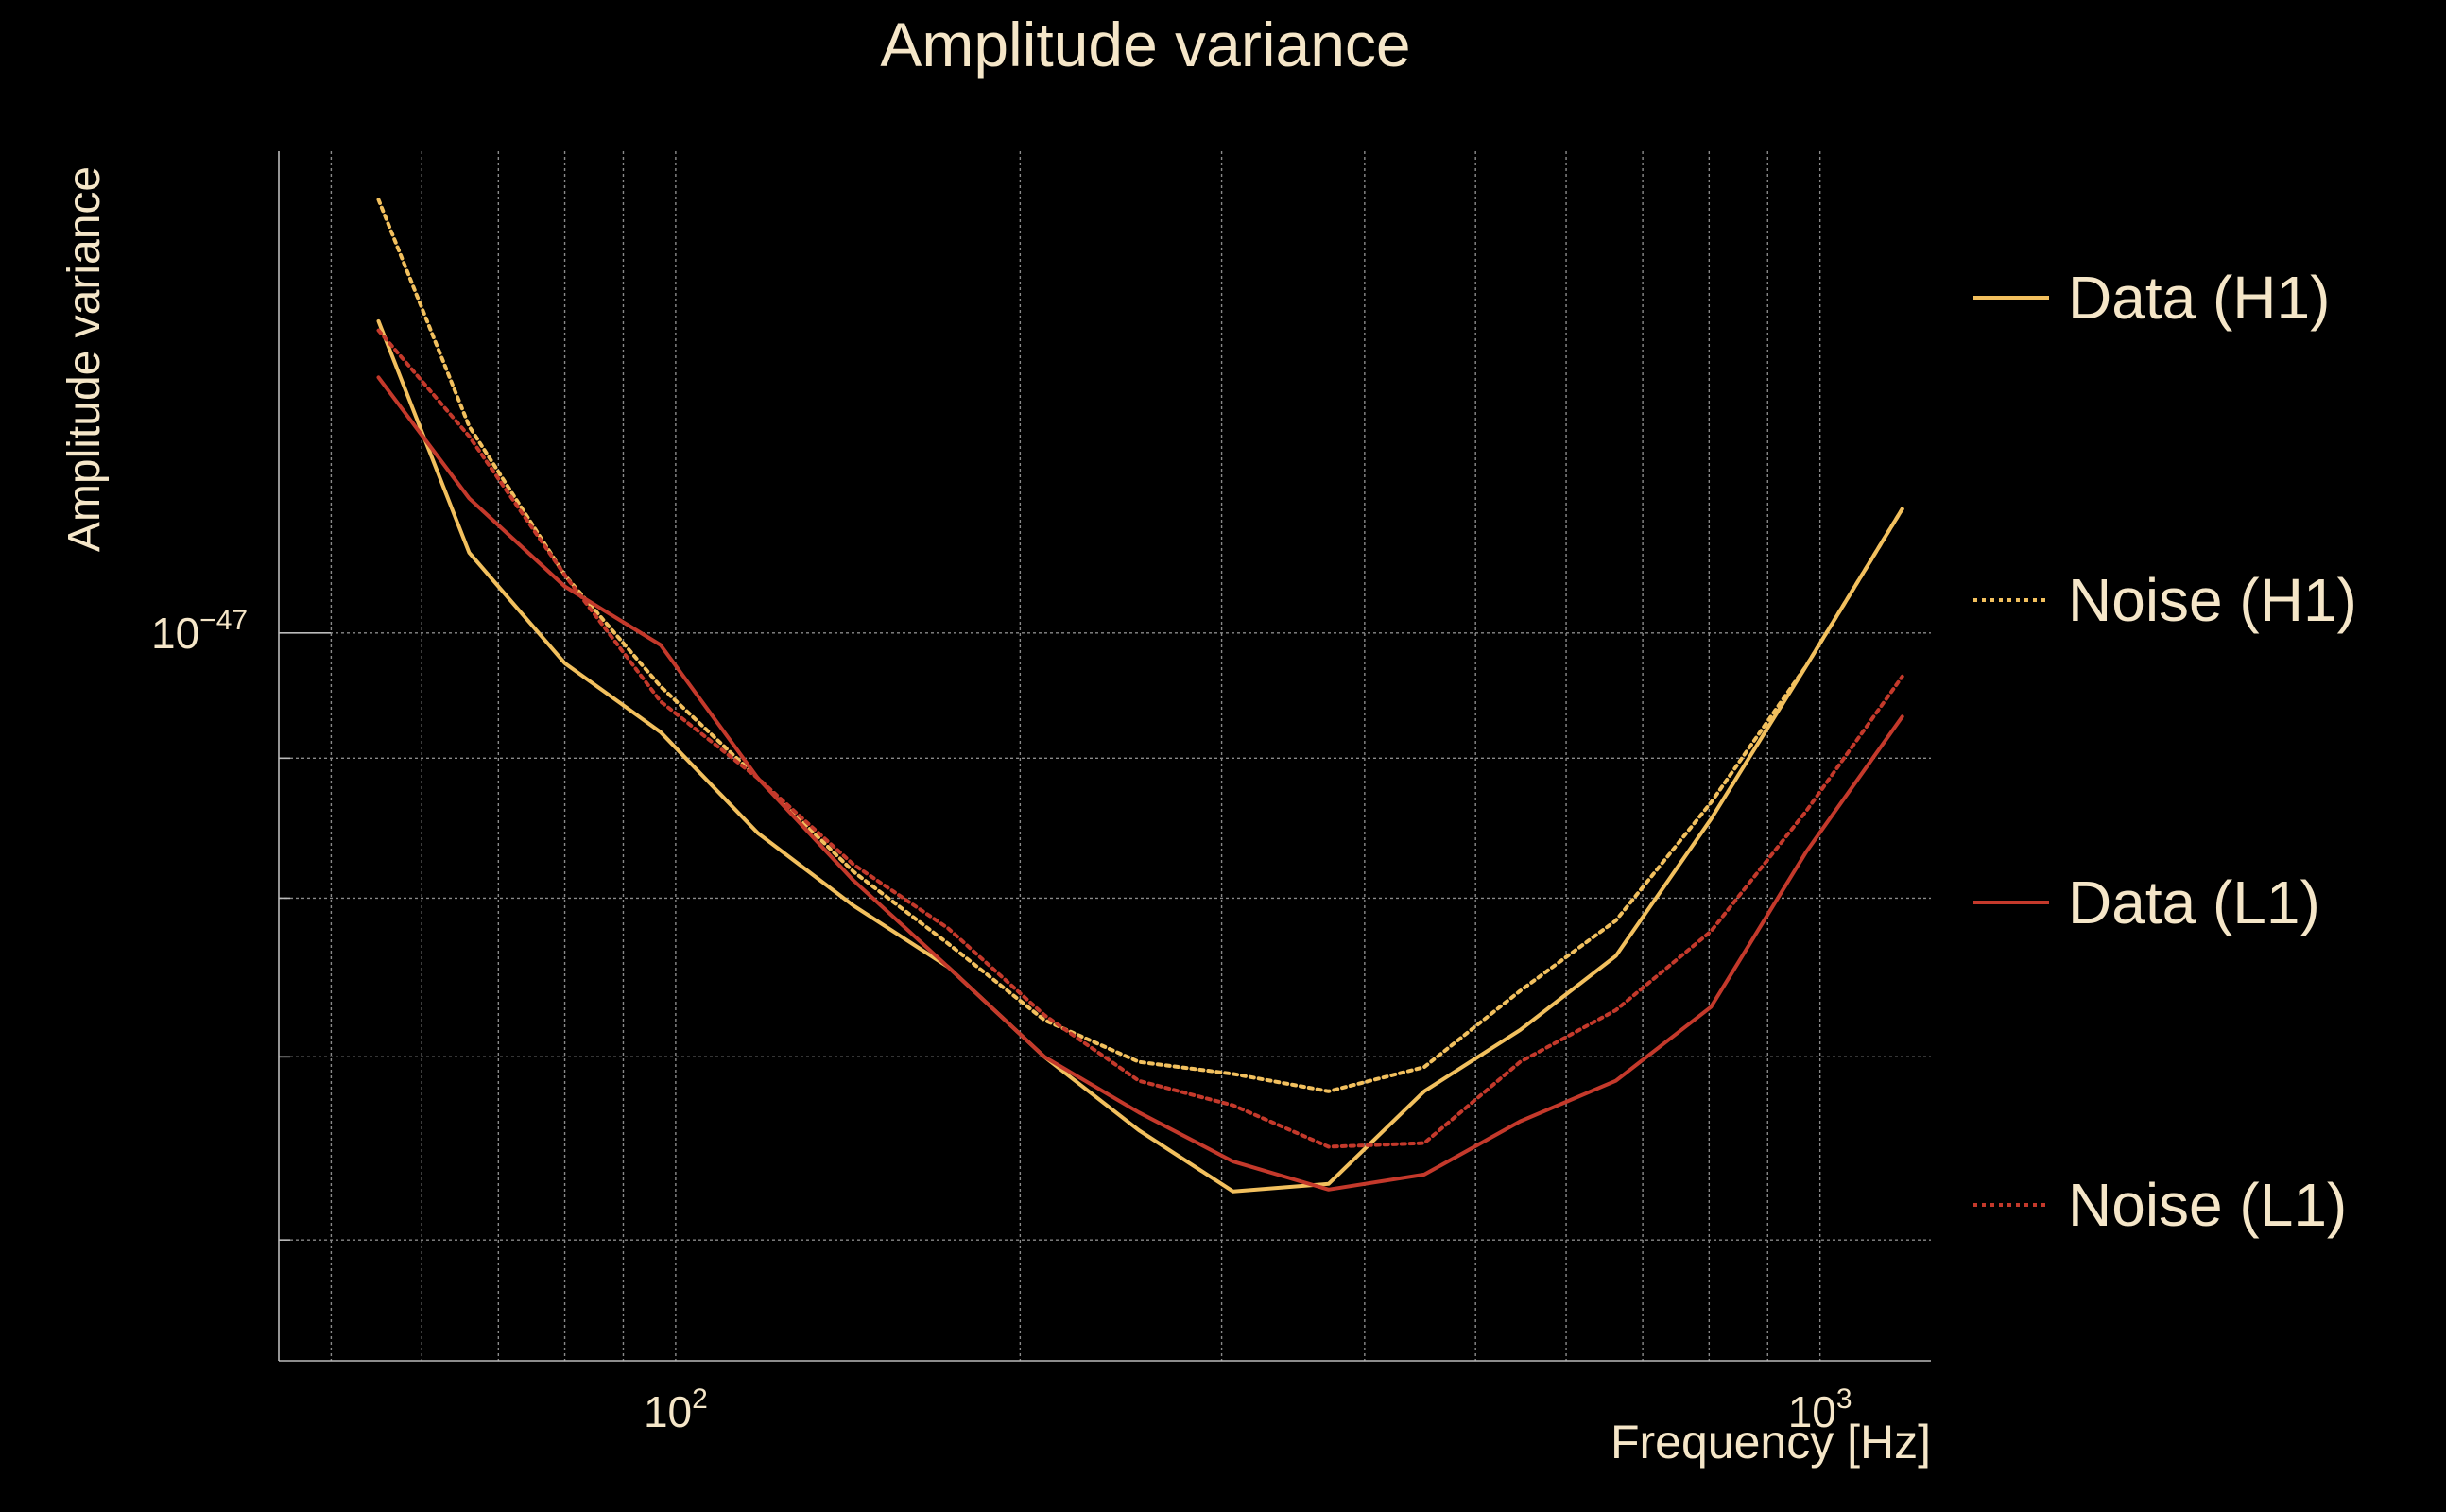 Image resolution: width=2446 pixels, height=1512 pixels. What do you see at coordinates (2165, 751) in the screenshot?
I see `legend: Data (H1) Noise (H1) Data (L1) Noise (L1)` at bounding box center [2165, 751].